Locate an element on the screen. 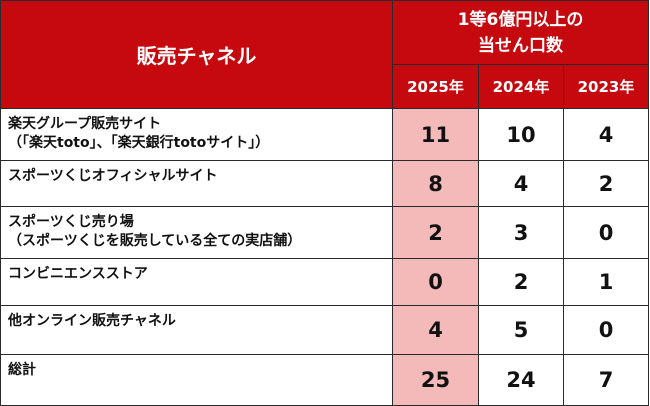 The height and width of the screenshot is (406, 650). row-label: 他オンライン販売チャネル is located at coordinates (196, 330).